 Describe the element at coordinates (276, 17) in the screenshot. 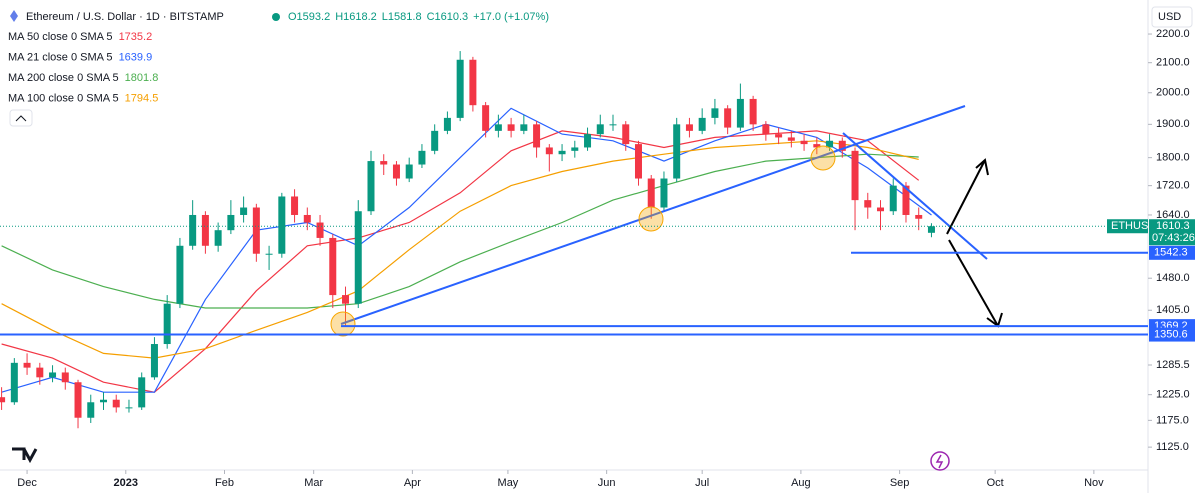

I see `market-status` at that location.